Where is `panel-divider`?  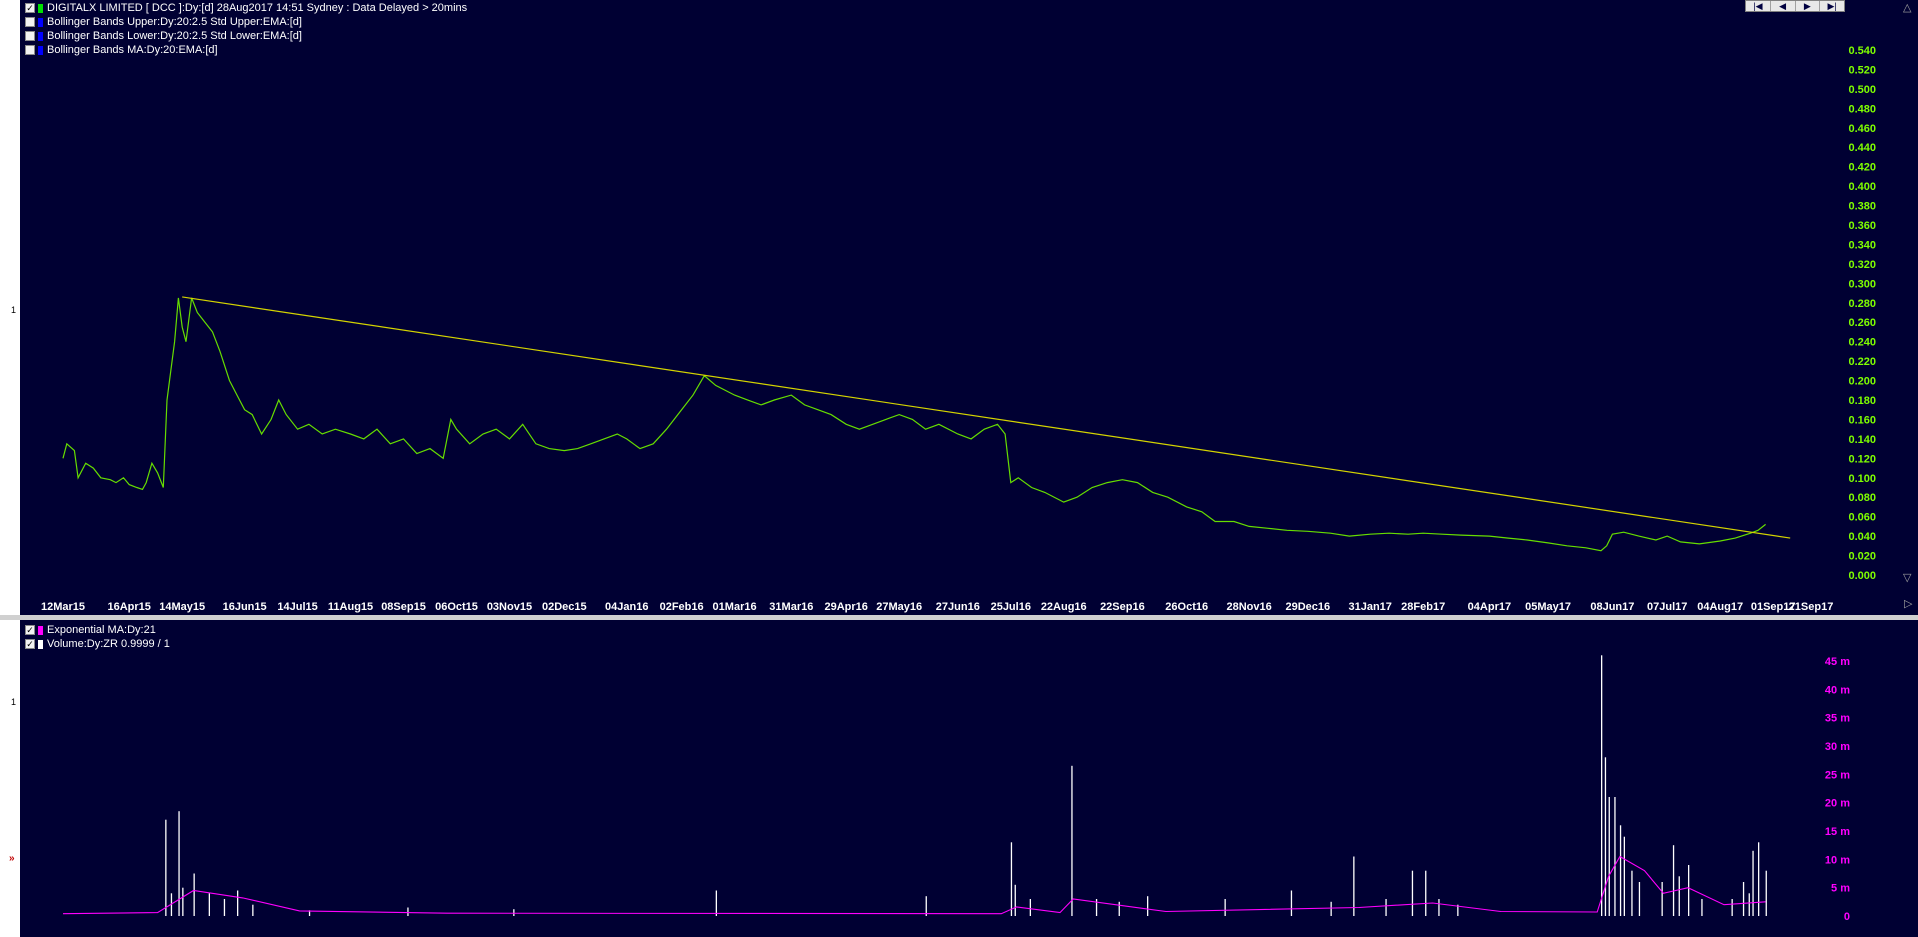
panel-divider is located at coordinates (959, 617).